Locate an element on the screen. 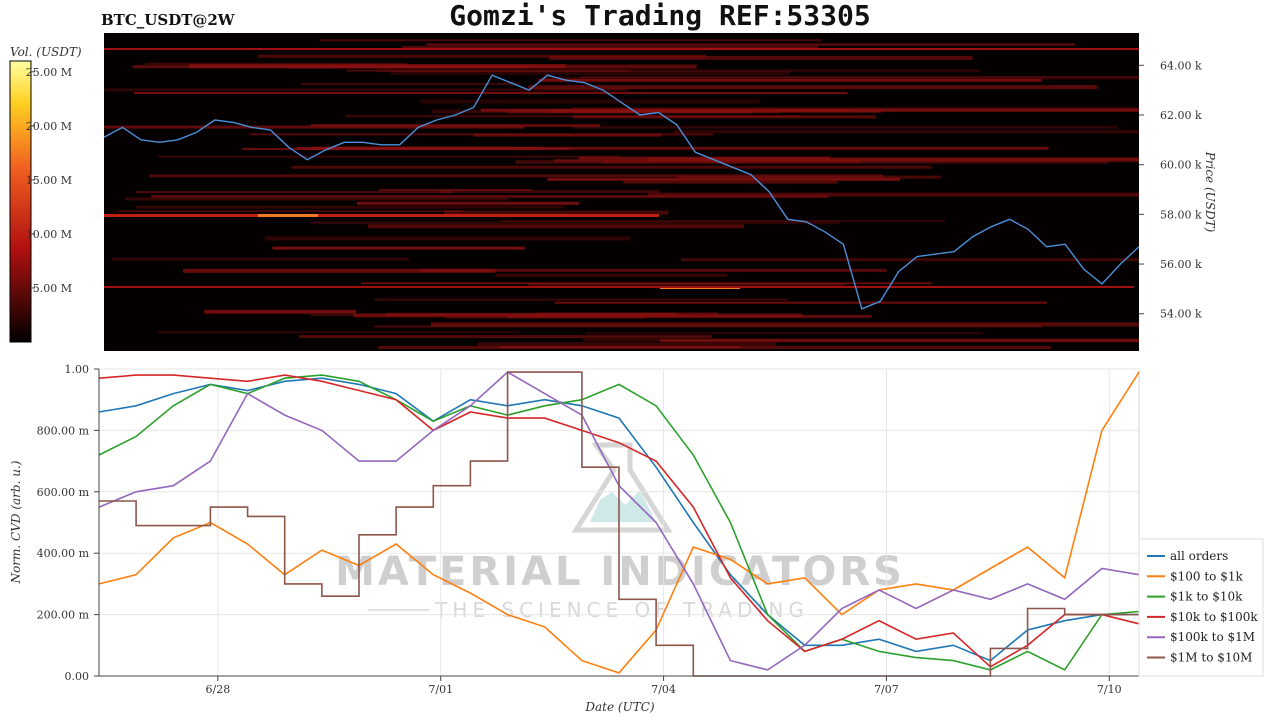 The width and height of the screenshot is (1280, 720). watermark-mountain-icon is located at coordinates (623, 506).